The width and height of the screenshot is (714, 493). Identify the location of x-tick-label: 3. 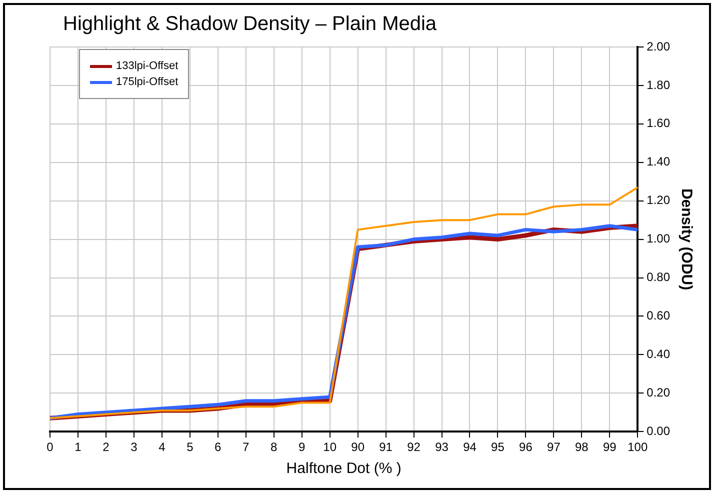
(134, 447).